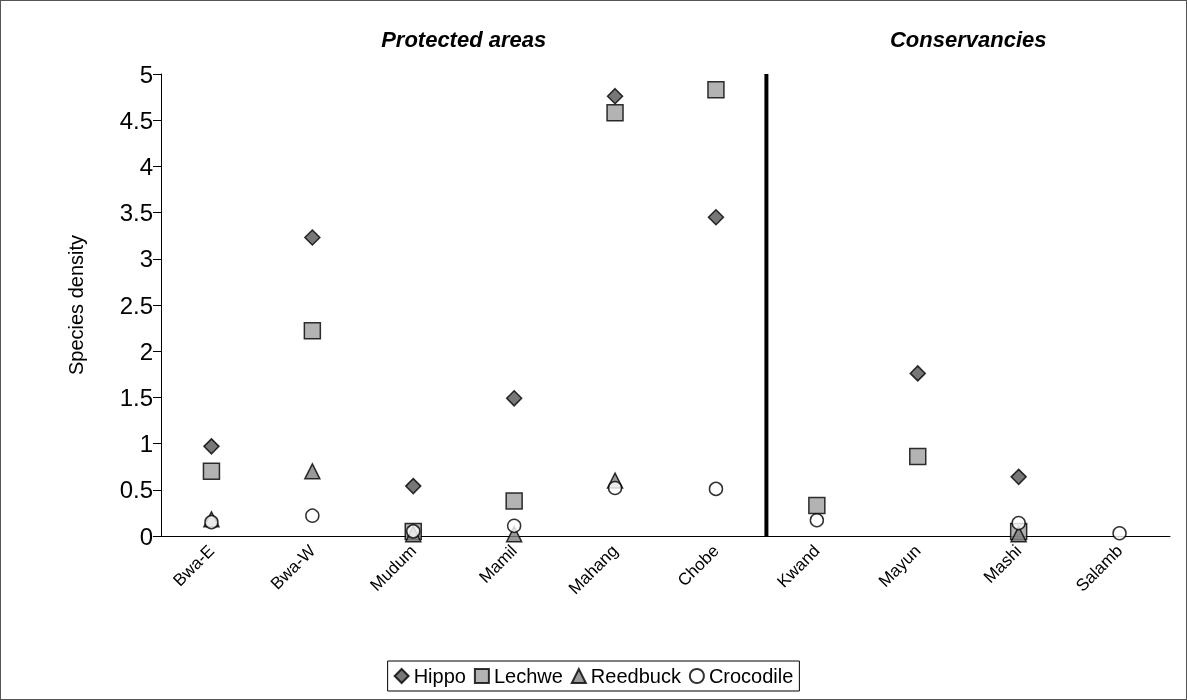 Image resolution: width=1187 pixels, height=700 pixels. I want to click on text: Protected areas, so click(464, 39).